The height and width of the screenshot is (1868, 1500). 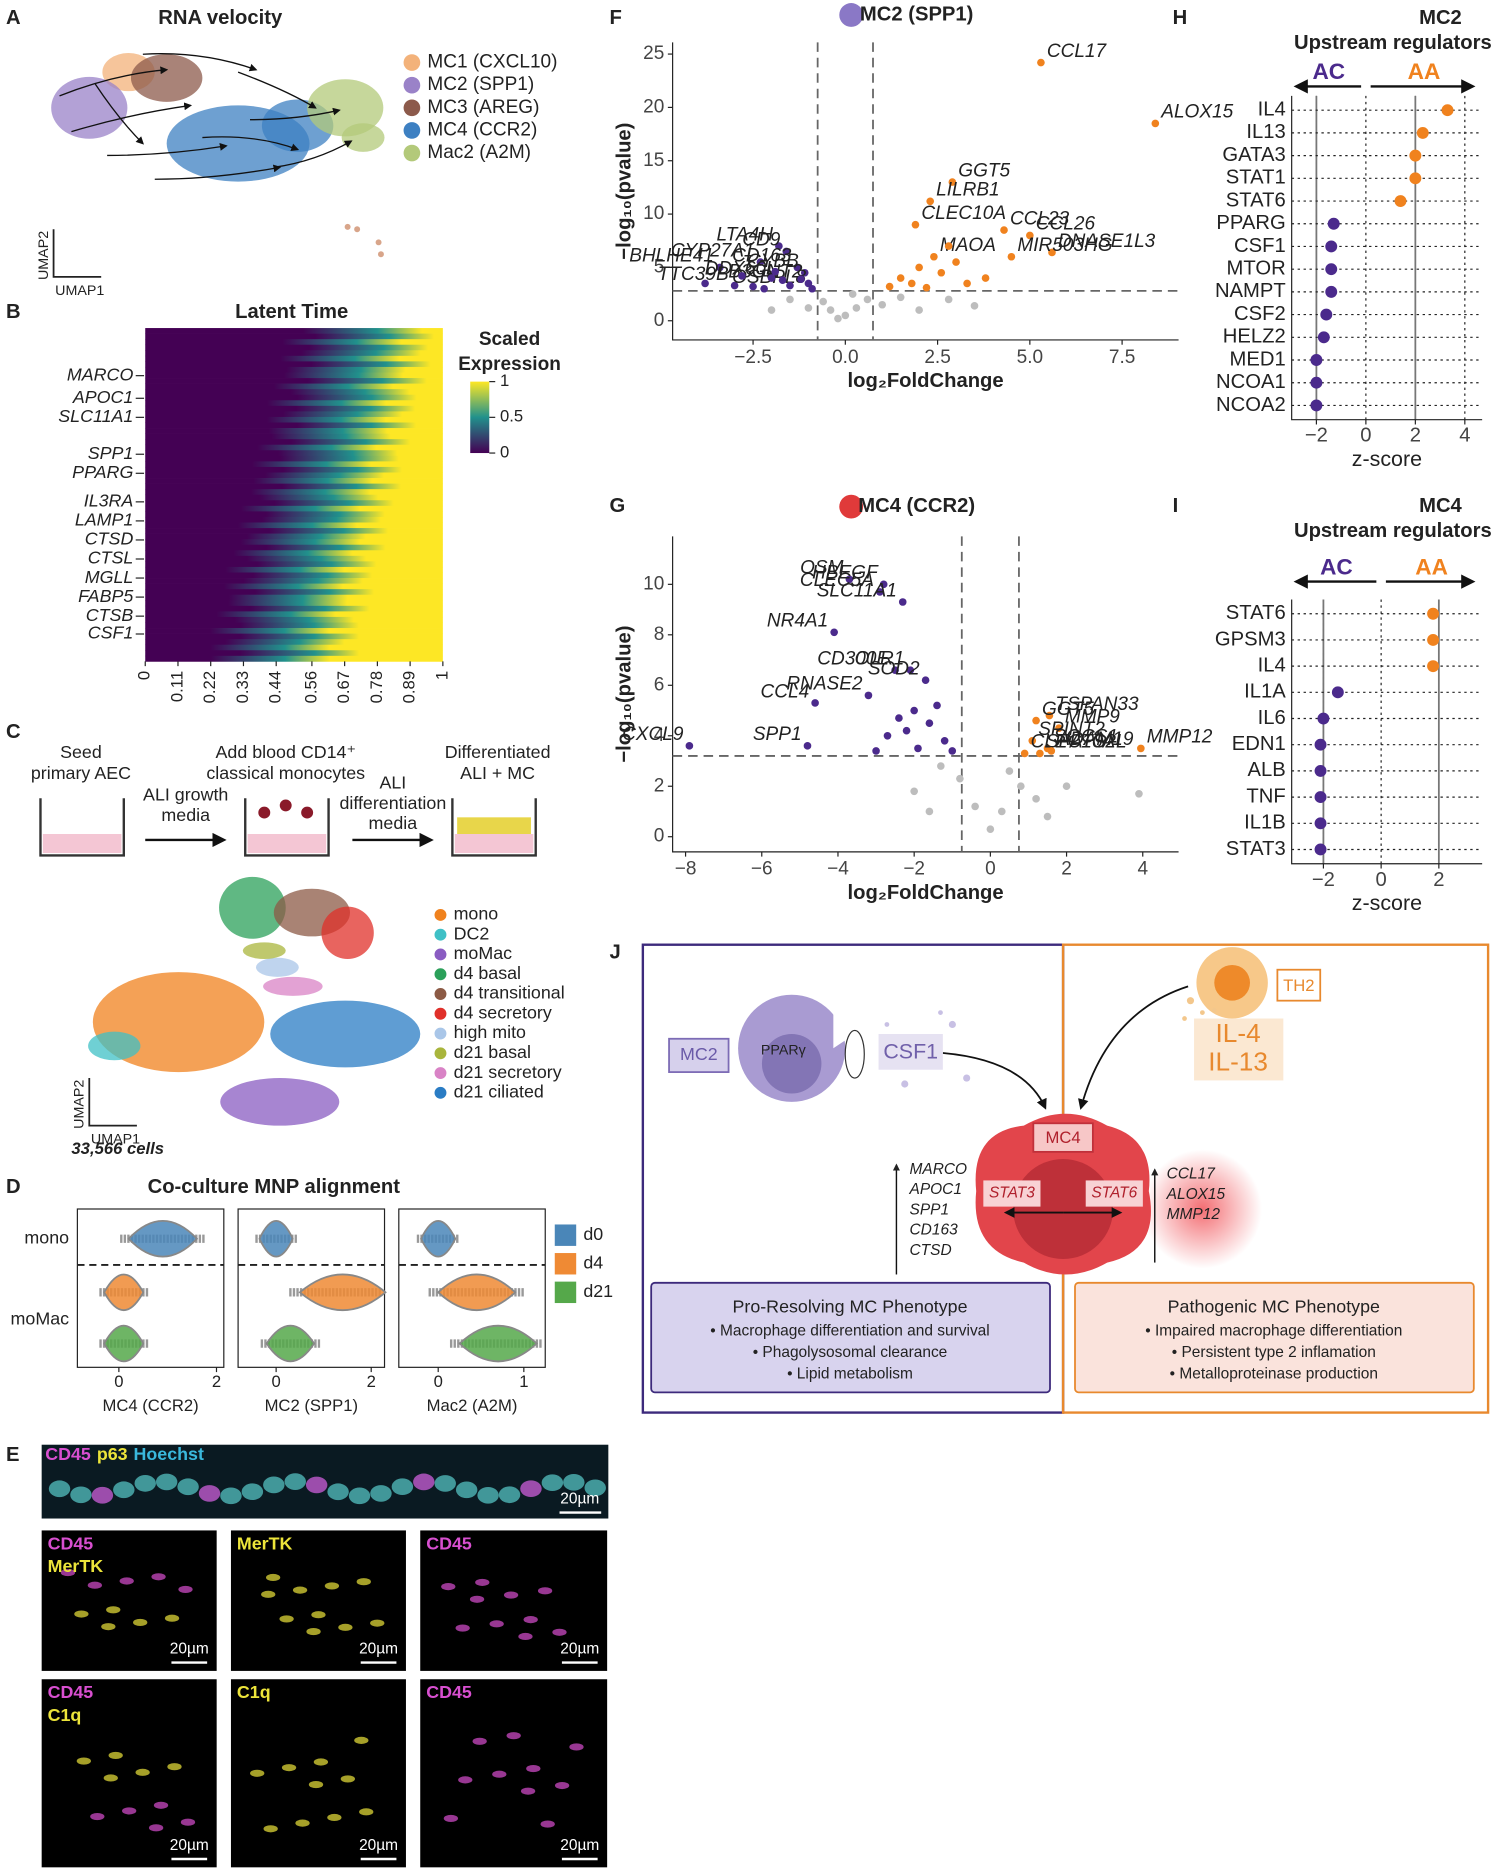 What do you see at coordinates (653, 734) in the screenshot?
I see `point-label: CXCL9` at bounding box center [653, 734].